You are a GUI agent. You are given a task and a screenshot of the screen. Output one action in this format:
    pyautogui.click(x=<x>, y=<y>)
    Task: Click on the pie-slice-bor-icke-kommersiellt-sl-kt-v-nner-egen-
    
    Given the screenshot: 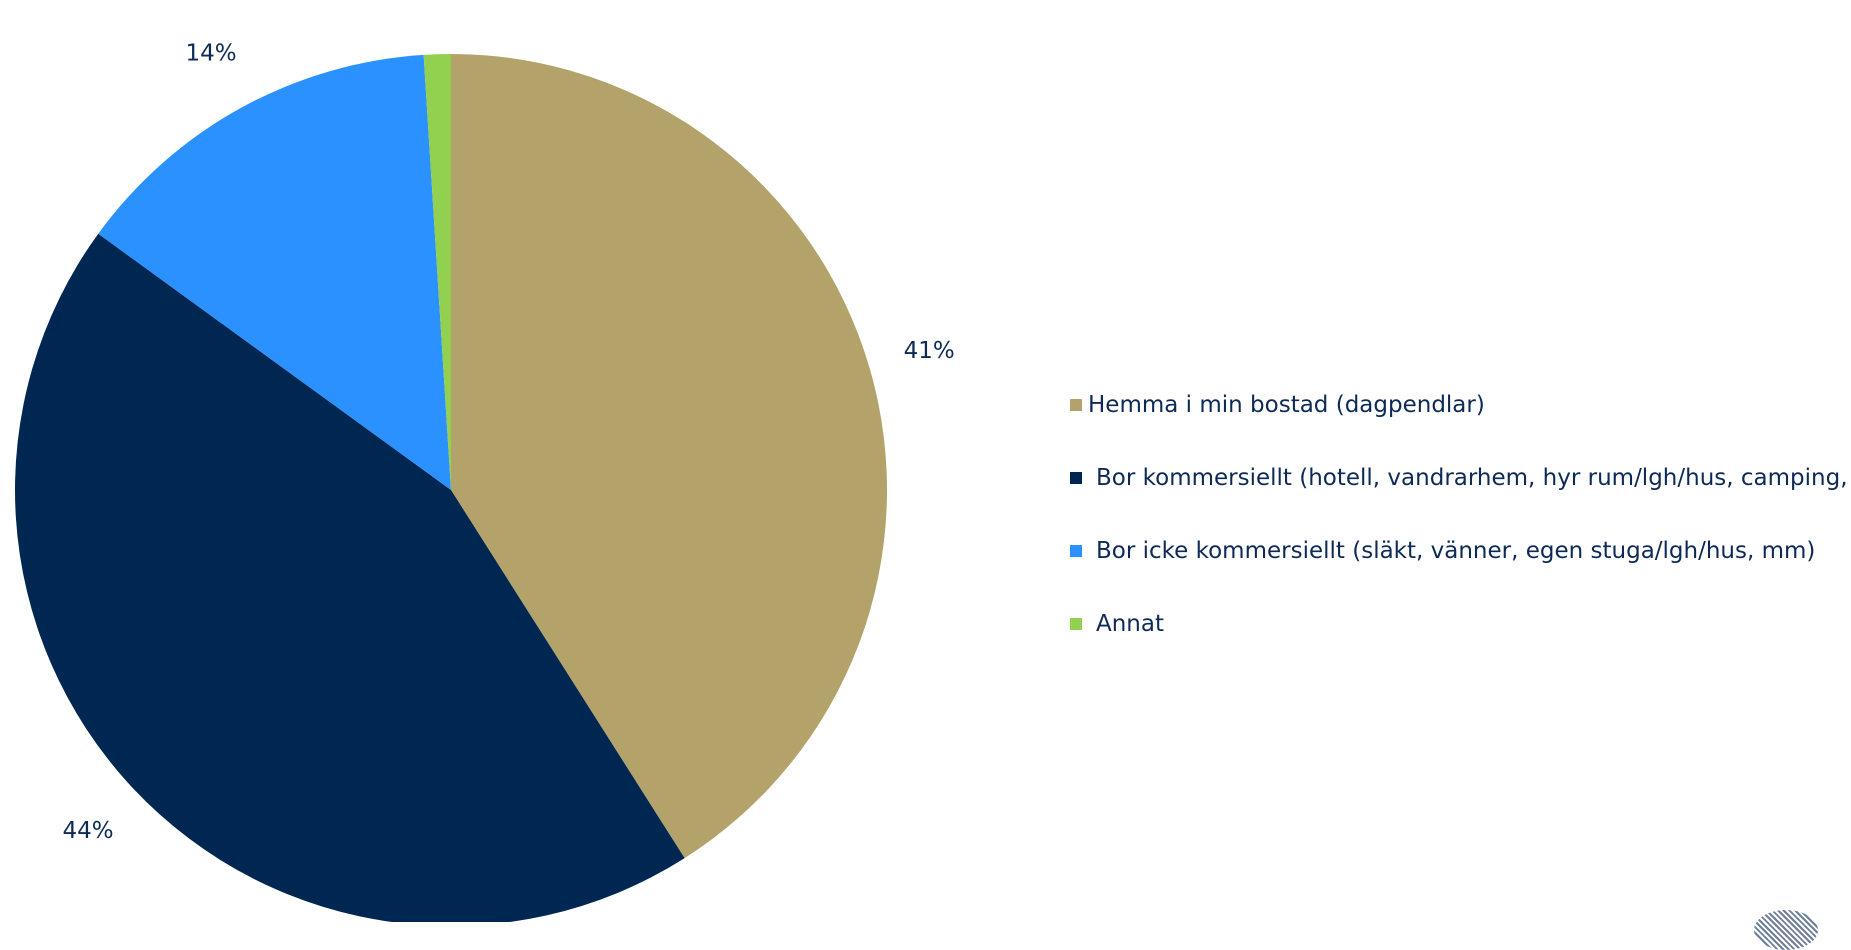 What is the action you would take?
    pyautogui.click(x=275, y=272)
    